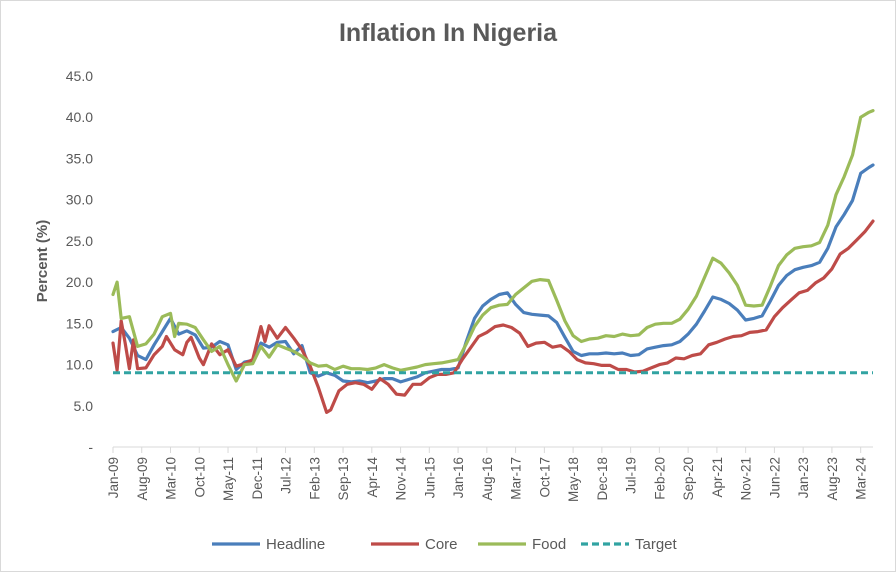 The image size is (896, 572). I want to click on x-tick-label: Dec-11, so click(257, 478).